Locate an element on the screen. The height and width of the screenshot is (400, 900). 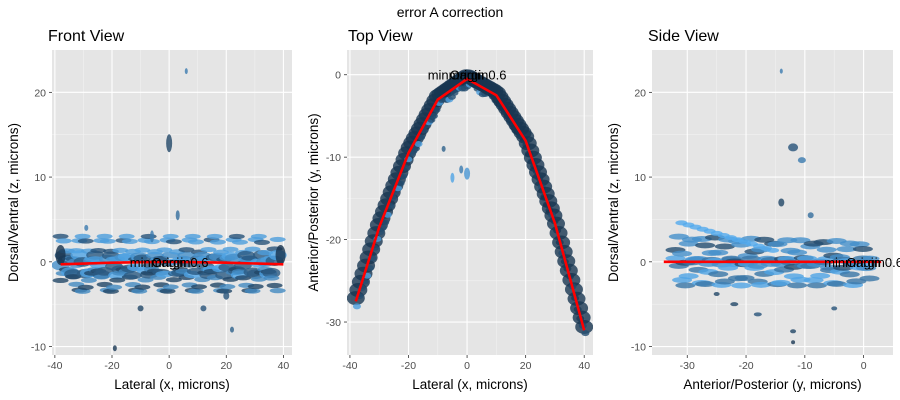
x-tick-label: -40 is located at coordinates (54, 366).